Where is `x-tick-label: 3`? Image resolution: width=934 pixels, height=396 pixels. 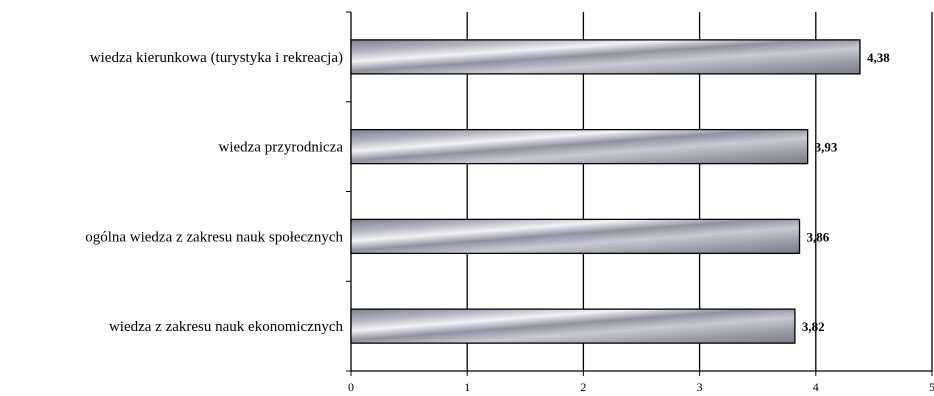 x-tick-label: 3 is located at coordinates (700, 387).